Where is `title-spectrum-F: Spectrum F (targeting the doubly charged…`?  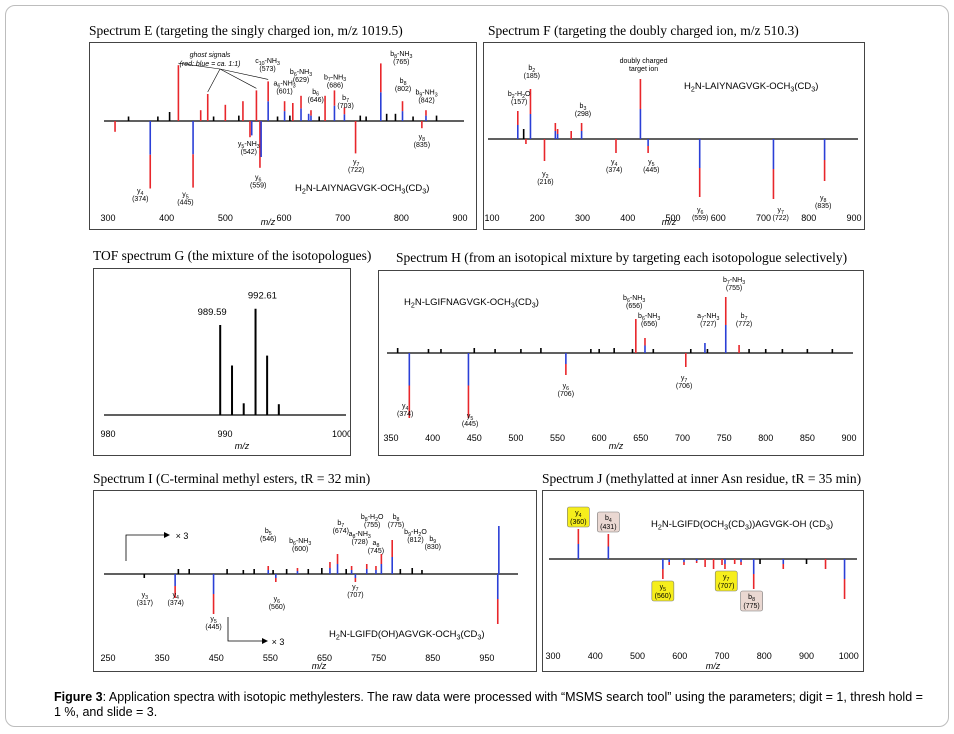
title-spectrum-F: Spectrum F (targeting the doubly charged… is located at coordinates (643, 30).